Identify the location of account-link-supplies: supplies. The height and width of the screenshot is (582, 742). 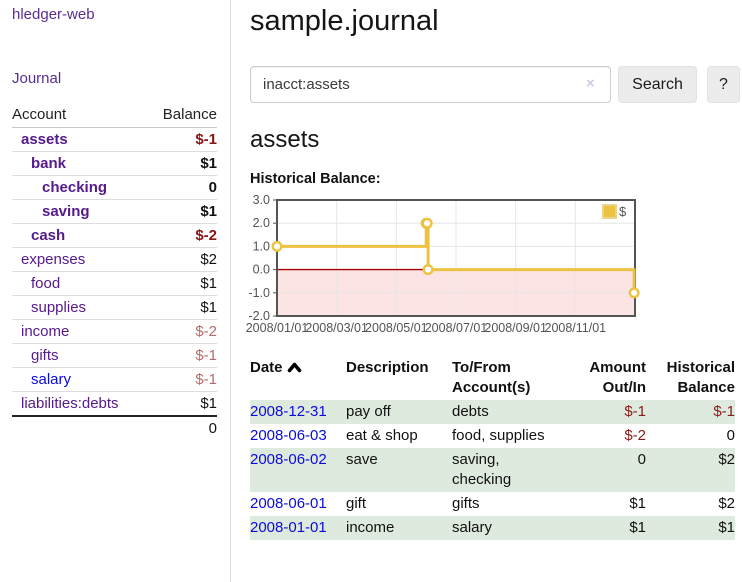
(59, 307).